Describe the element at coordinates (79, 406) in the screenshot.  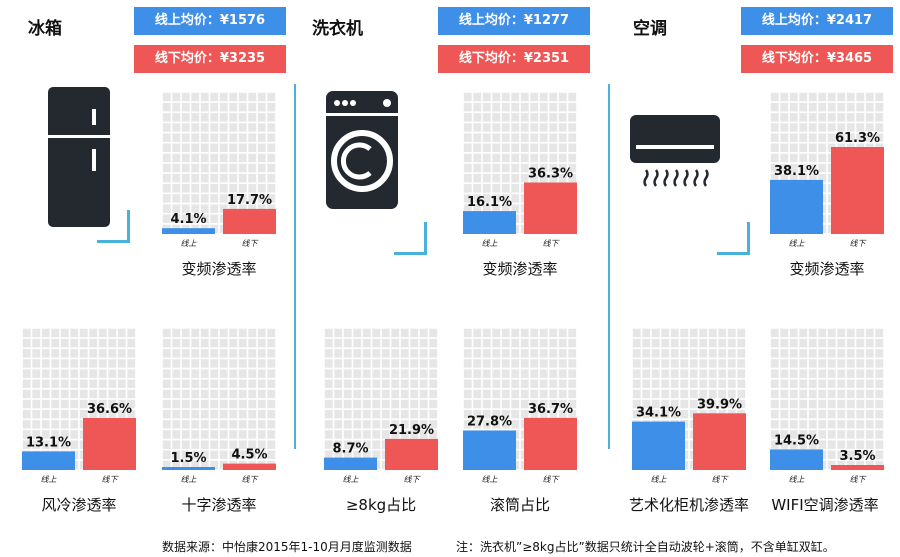
I see `chart-fridge-aircooled: 13.1% 线上 36.6% 线下` at that location.